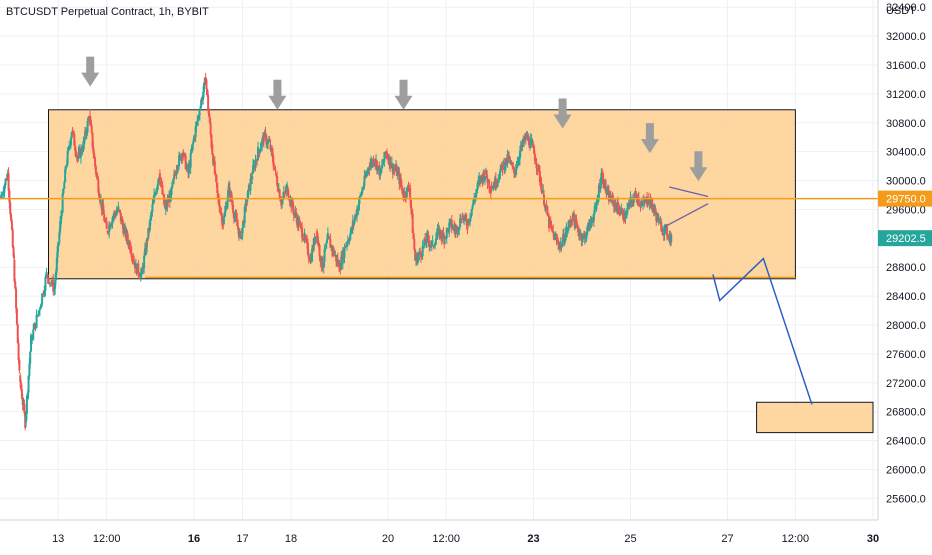 The image size is (932, 555). I want to click on y-axis-area, so click(905, 275).